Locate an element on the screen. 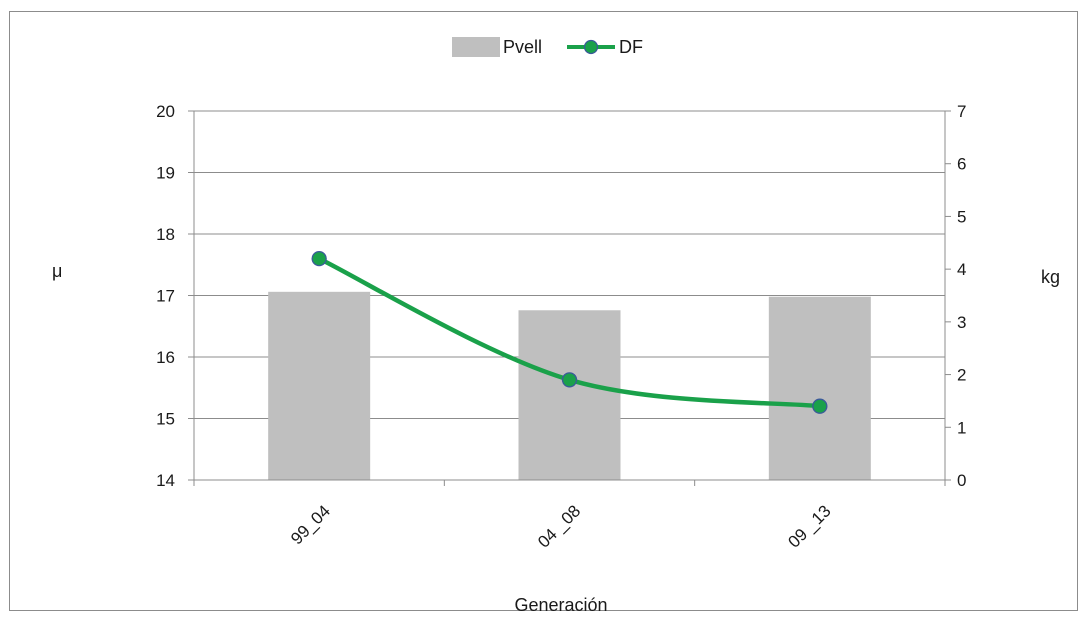 The image size is (1089, 617). x-axis-ticks: 99_04 04 _08 09 _13 is located at coordinates (569, 516).